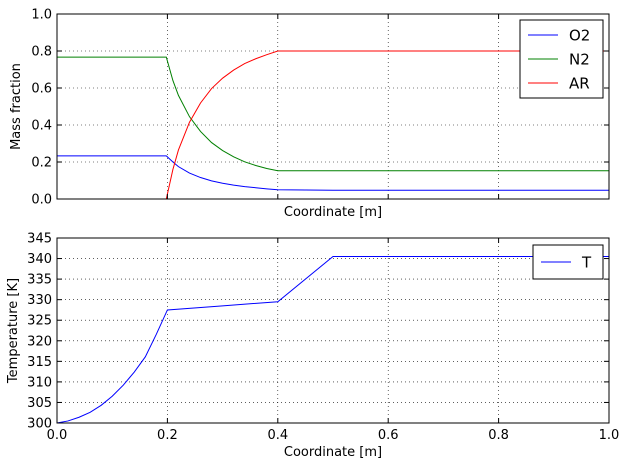 This screenshot has height=467, width=627. Describe the element at coordinates (579, 36) in the screenshot. I see `legend-label-o2: O2` at that location.